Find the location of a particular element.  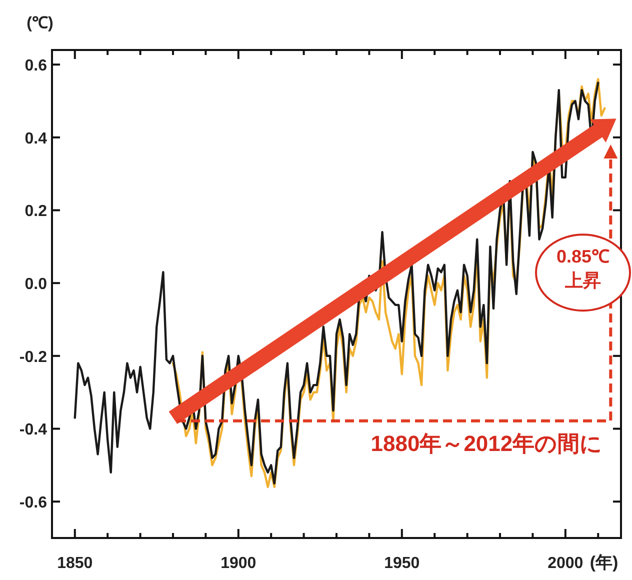

y-tick-label: 0.0 is located at coordinates (36, 285).